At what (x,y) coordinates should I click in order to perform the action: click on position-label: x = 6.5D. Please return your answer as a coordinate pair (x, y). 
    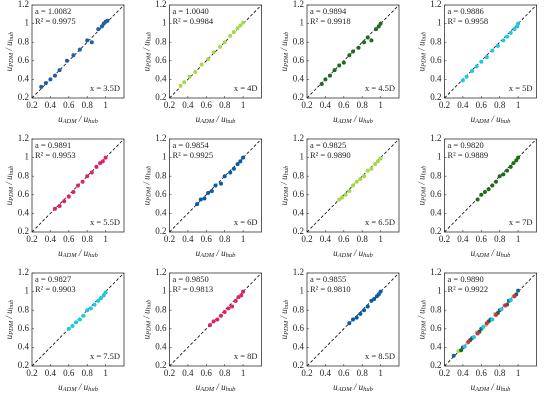
    Looking at the image, I should click on (380, 222).